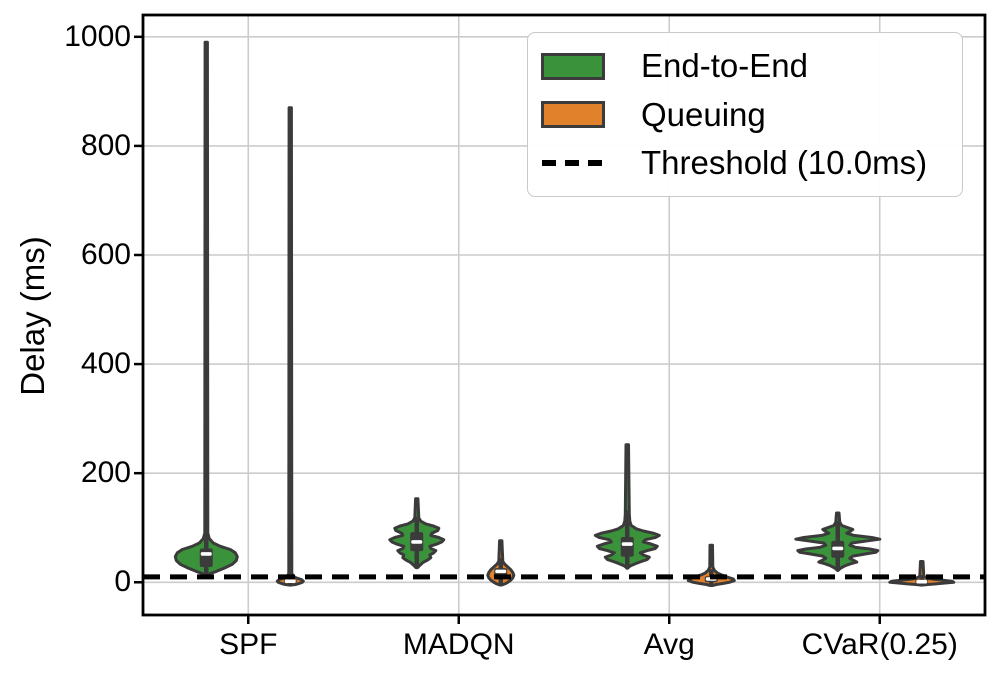  I want to click on y-tick-label-200: 200, so click(105, 473).